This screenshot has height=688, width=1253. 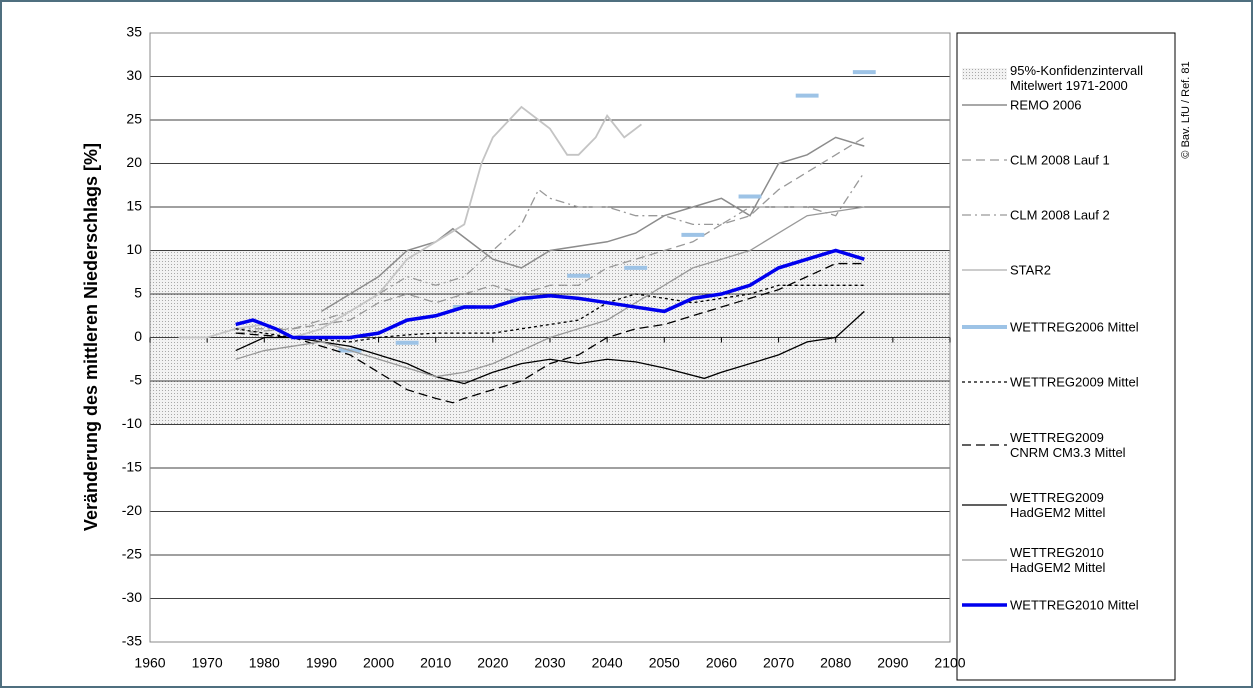 What do you see at coordinates (664, 663) in the screenshot?
I see `x-tick-label: 2050` at bounding box center [664, 663].